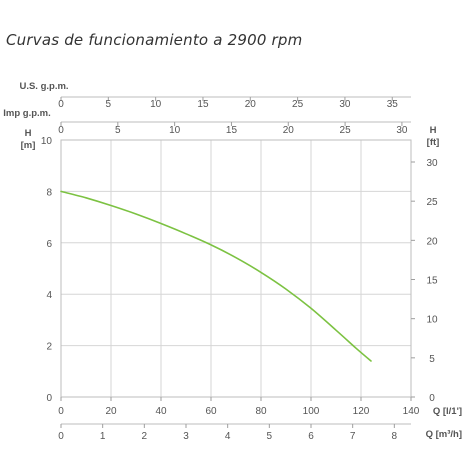  What do you see at coordinates (28, 145) in the screenshot?
I see `y-left-label-line2: [m]` at bounding box center [28, 145].